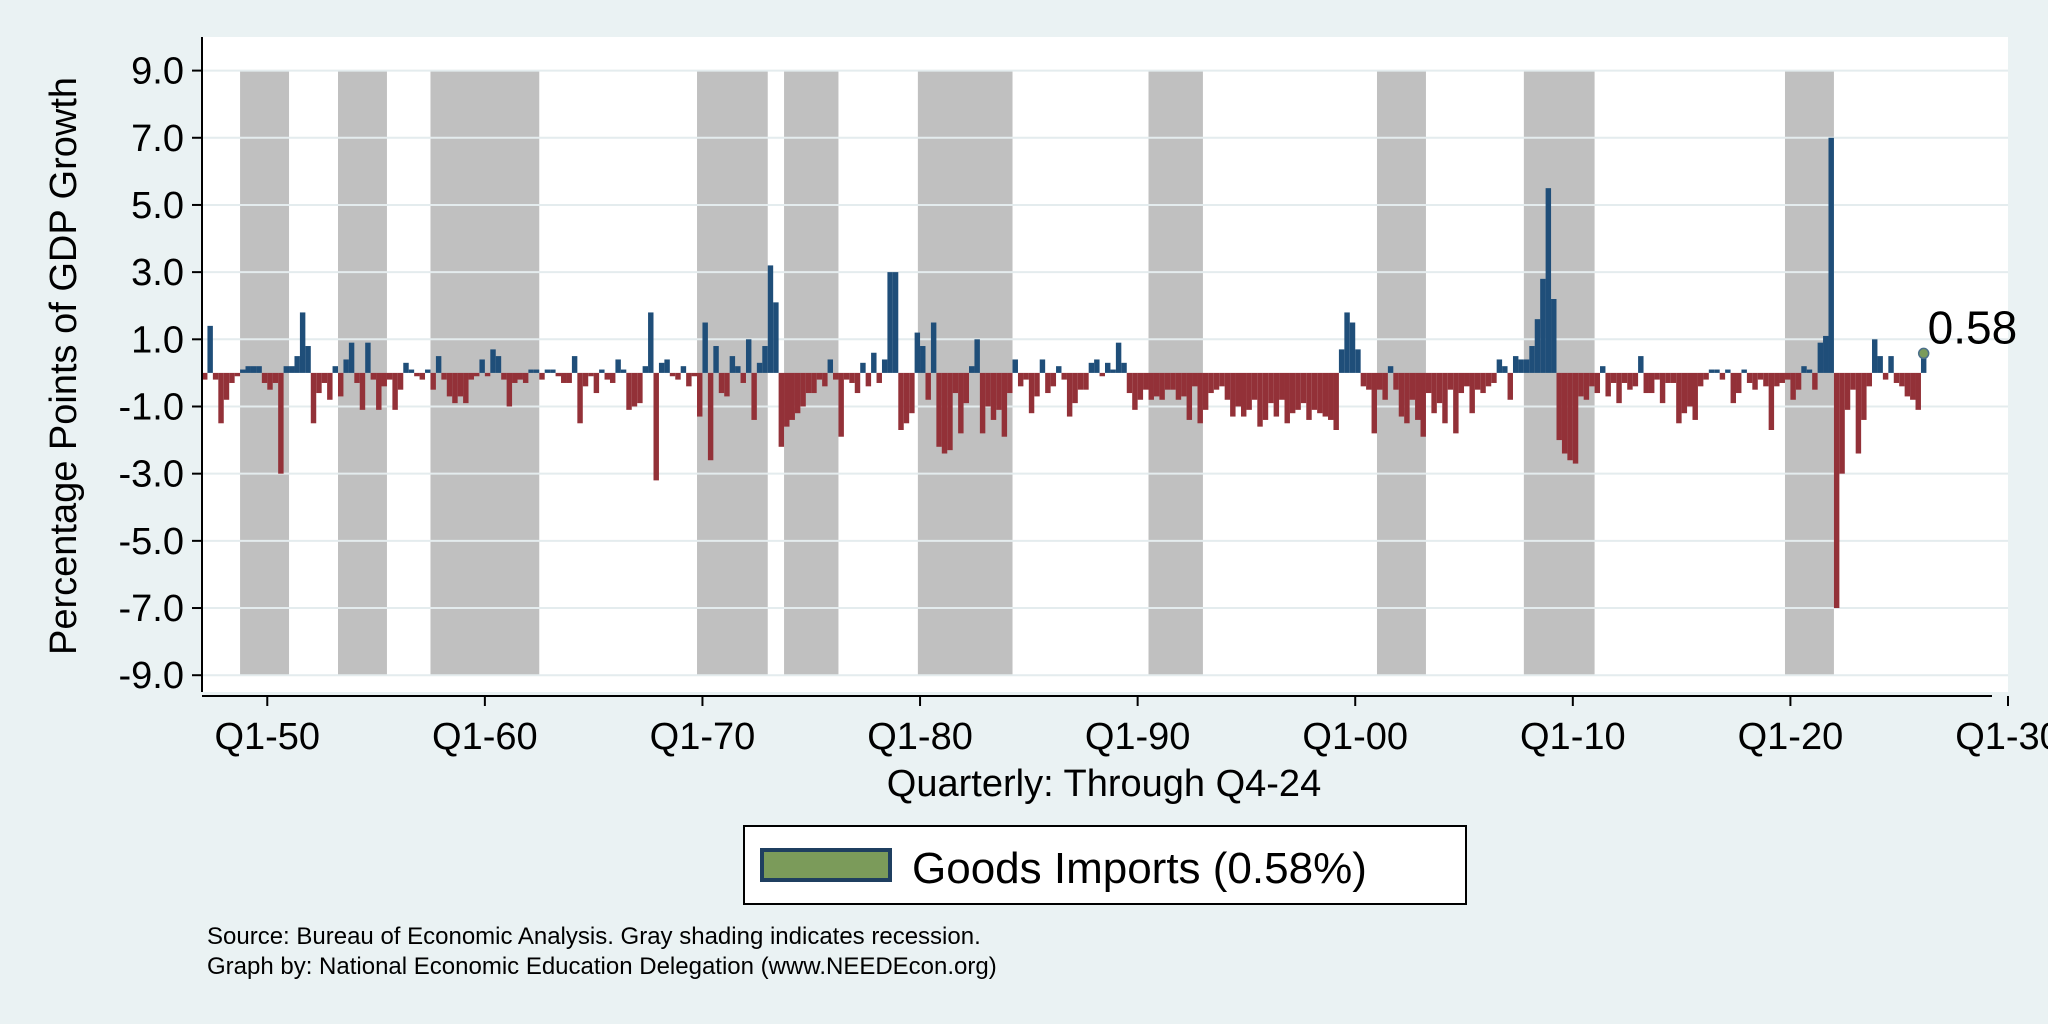 The width and height of the screenshot is (2048, 1024). I want to click on x-tick-label: Q1-50, so click(267, 737).